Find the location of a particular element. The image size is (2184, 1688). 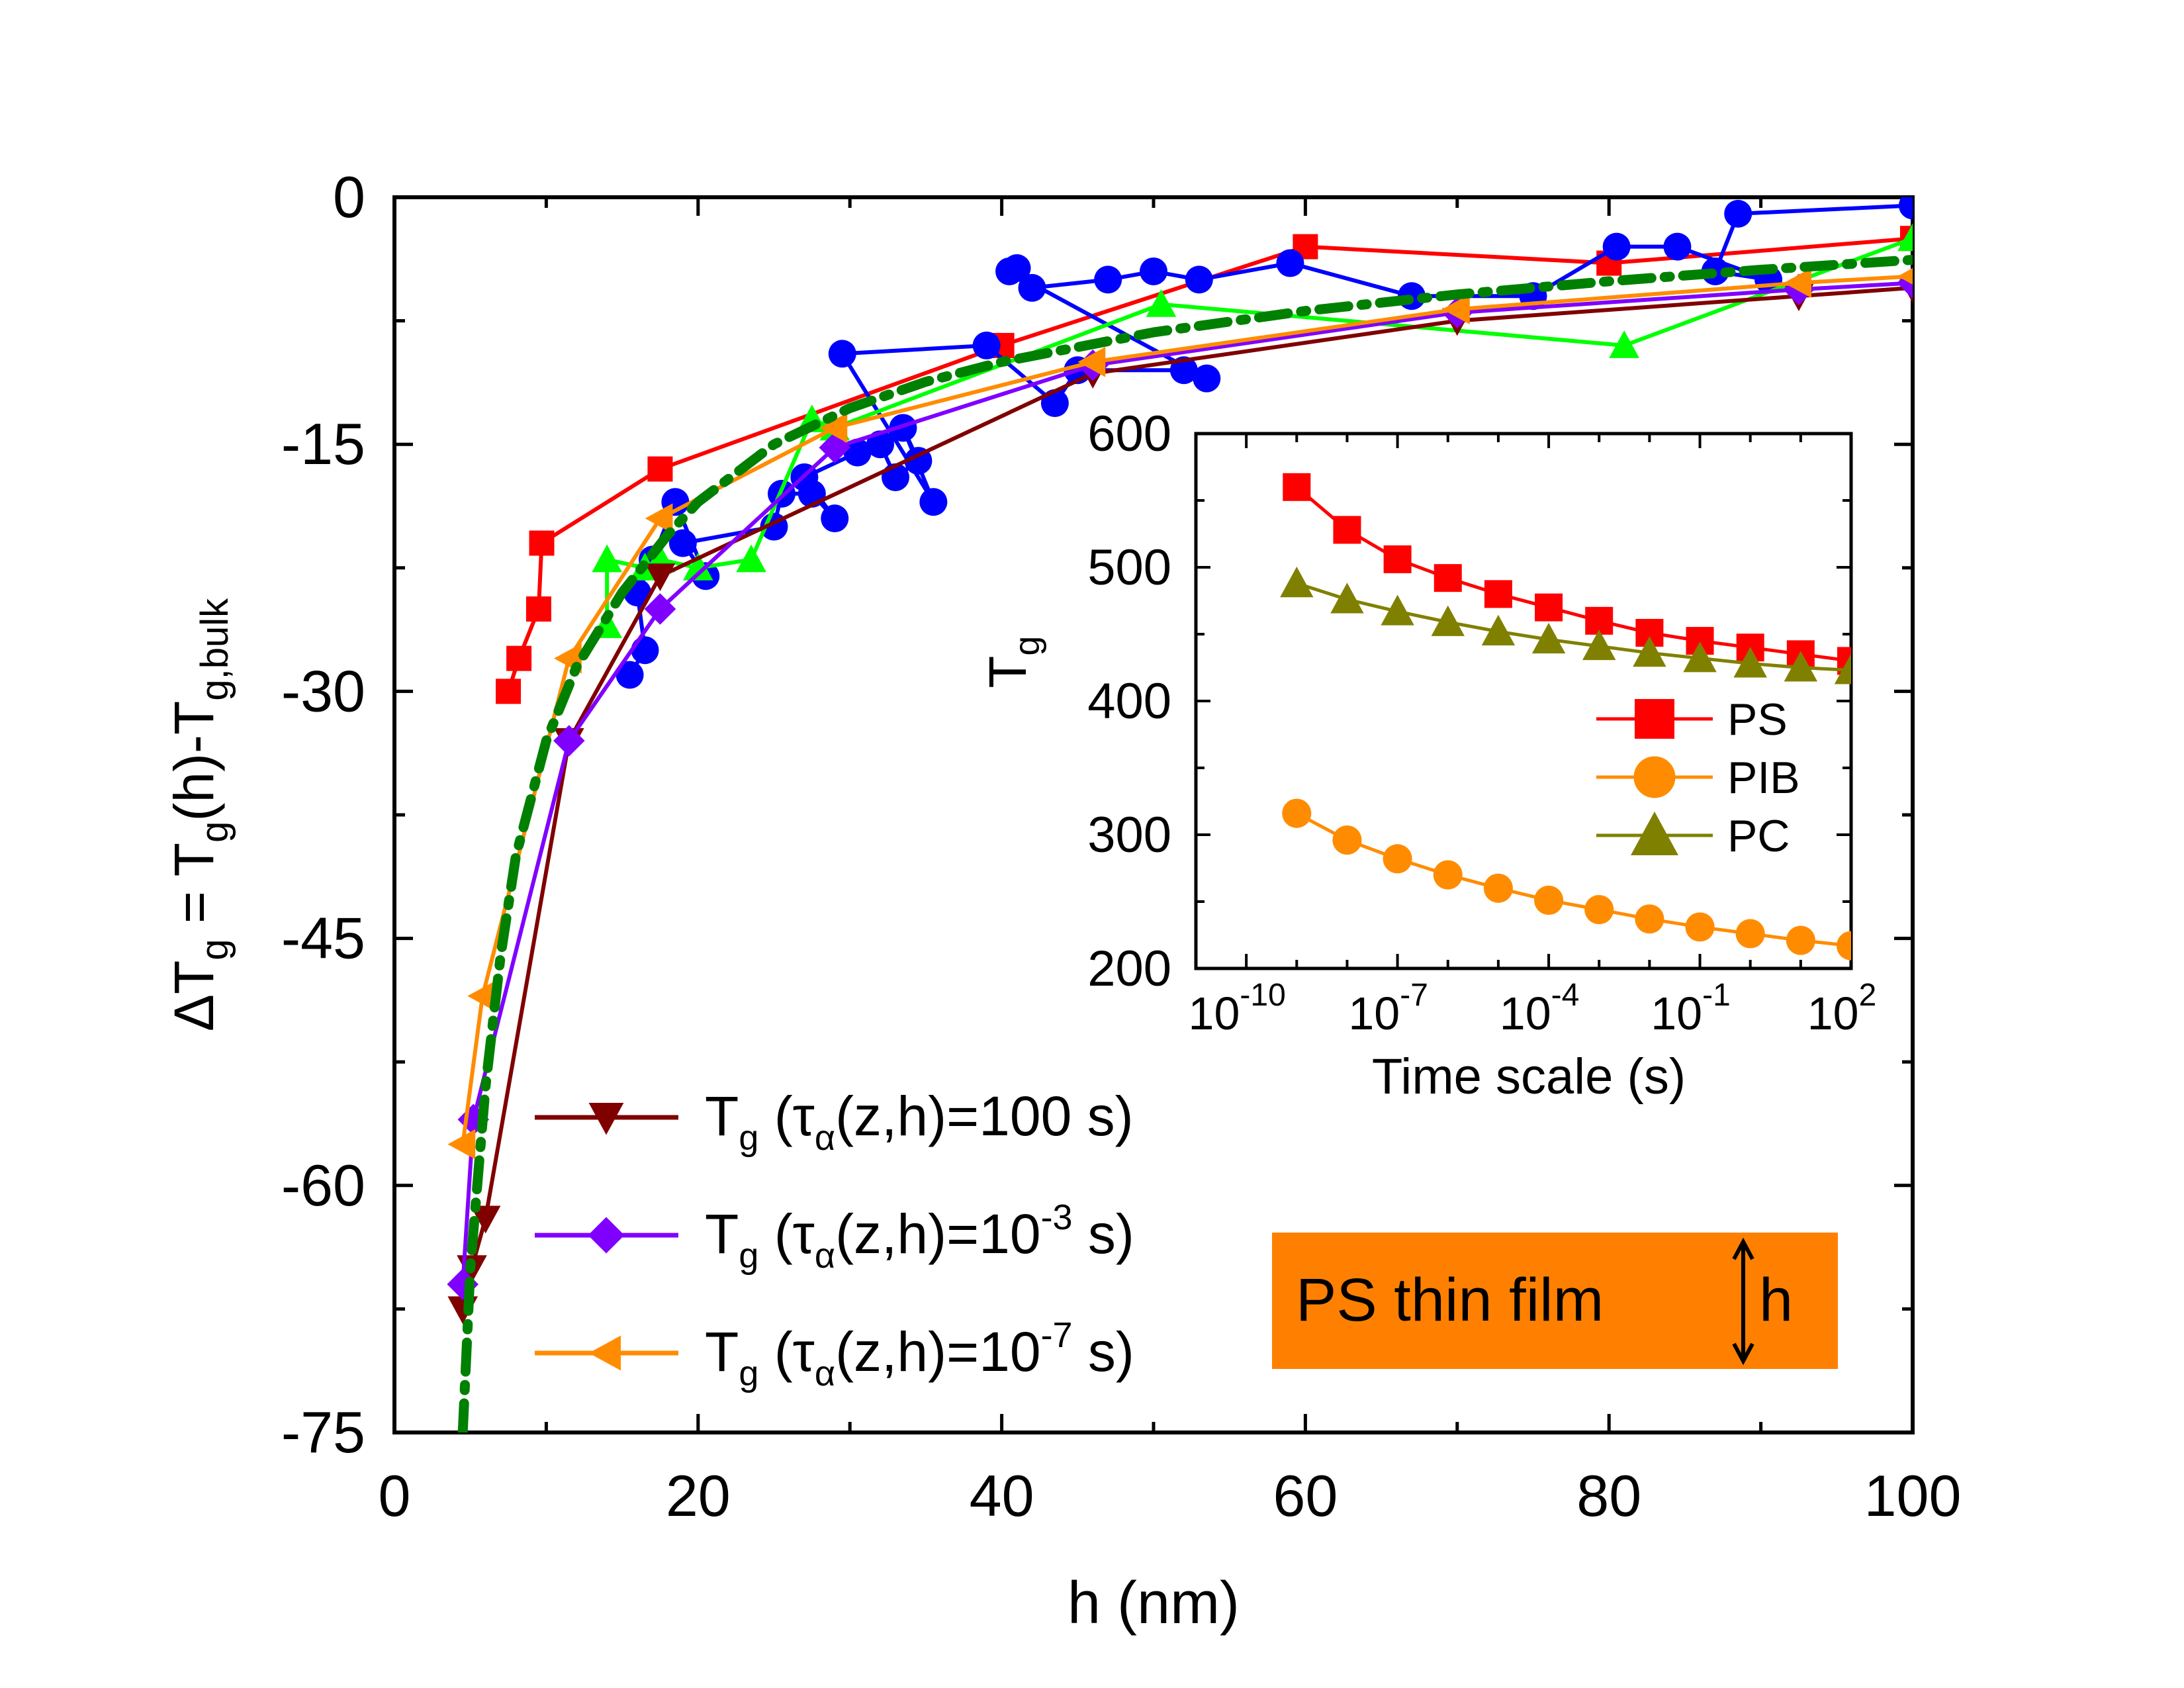

inset-series-group is located at coordinates (1565, 717).